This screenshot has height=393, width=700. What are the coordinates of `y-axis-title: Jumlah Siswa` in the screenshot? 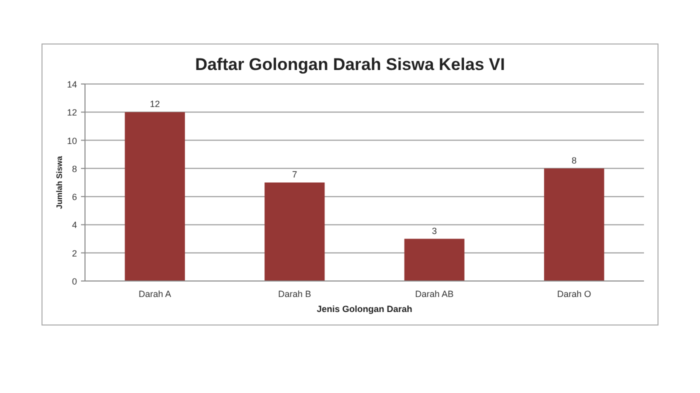 It's located at (59, 182).